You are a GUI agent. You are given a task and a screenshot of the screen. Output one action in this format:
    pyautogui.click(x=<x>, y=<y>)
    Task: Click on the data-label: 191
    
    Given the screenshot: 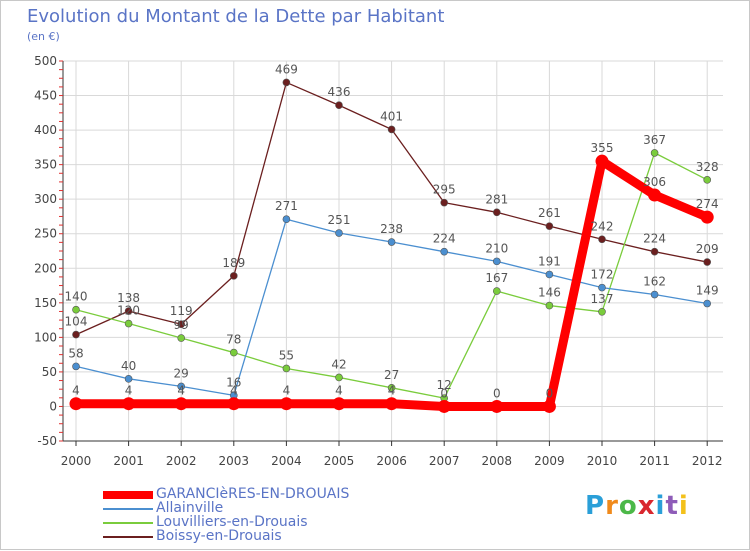 What is the action you would take?
    pyautogui.click(x=549, y=261)
    